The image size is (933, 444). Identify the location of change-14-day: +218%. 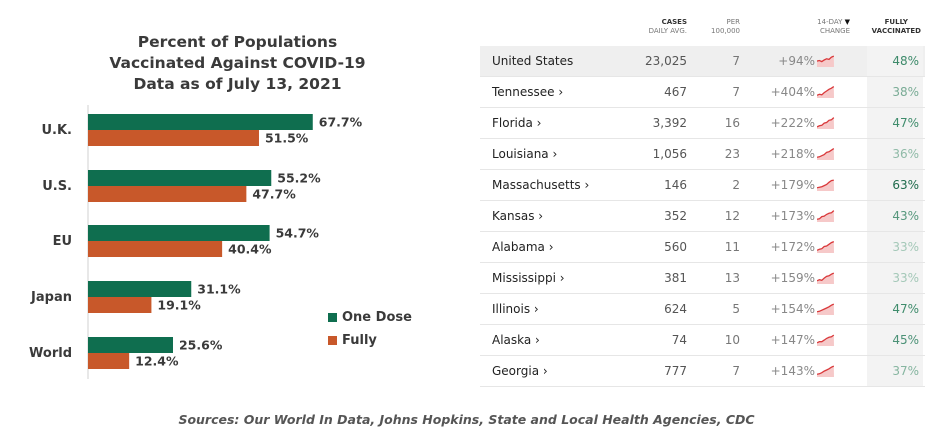
(792, 154).